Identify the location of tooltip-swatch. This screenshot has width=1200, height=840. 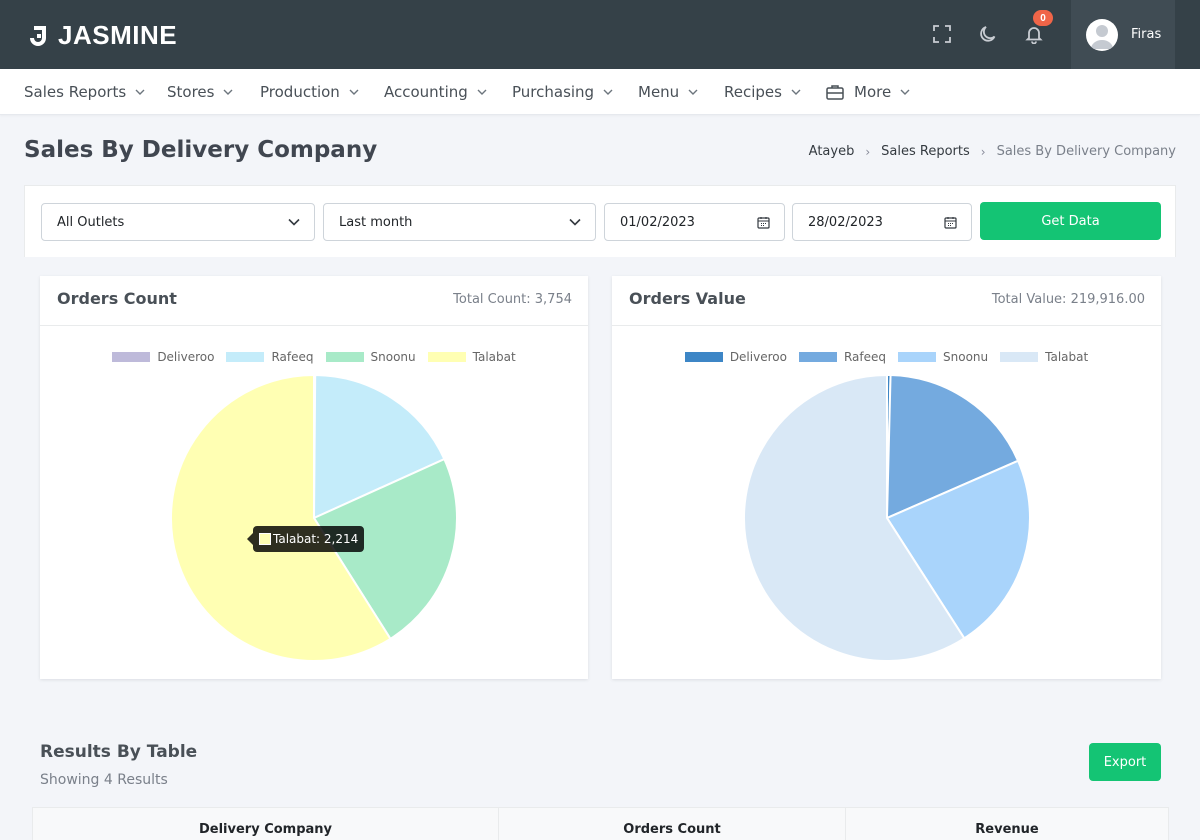
(265, 539).